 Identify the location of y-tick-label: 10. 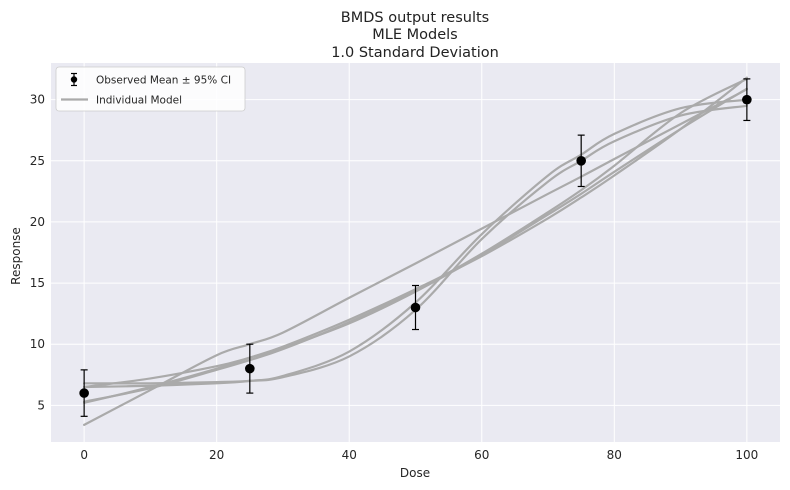
(37, 344).